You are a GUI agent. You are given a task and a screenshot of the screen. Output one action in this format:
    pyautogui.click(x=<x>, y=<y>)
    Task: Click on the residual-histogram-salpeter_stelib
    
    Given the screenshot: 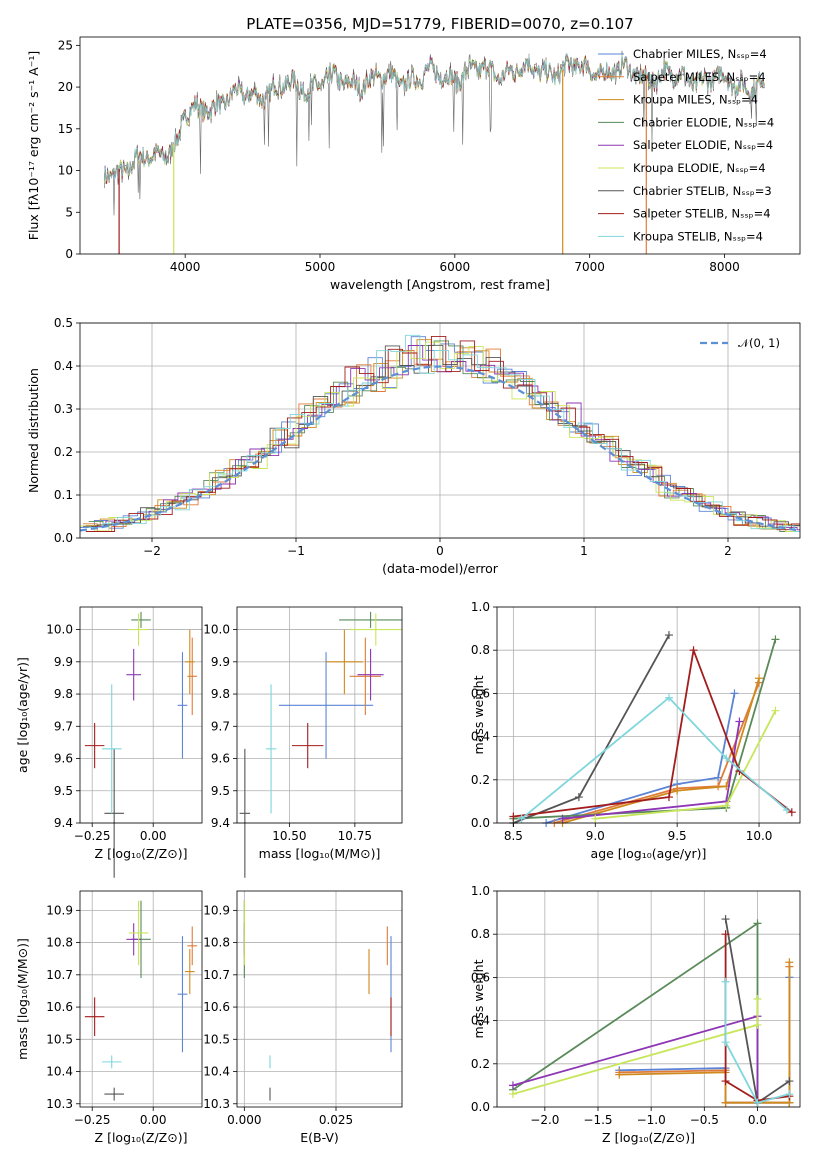 What is the action you would take?
    pyautogui.click(x=442, y=433)
    